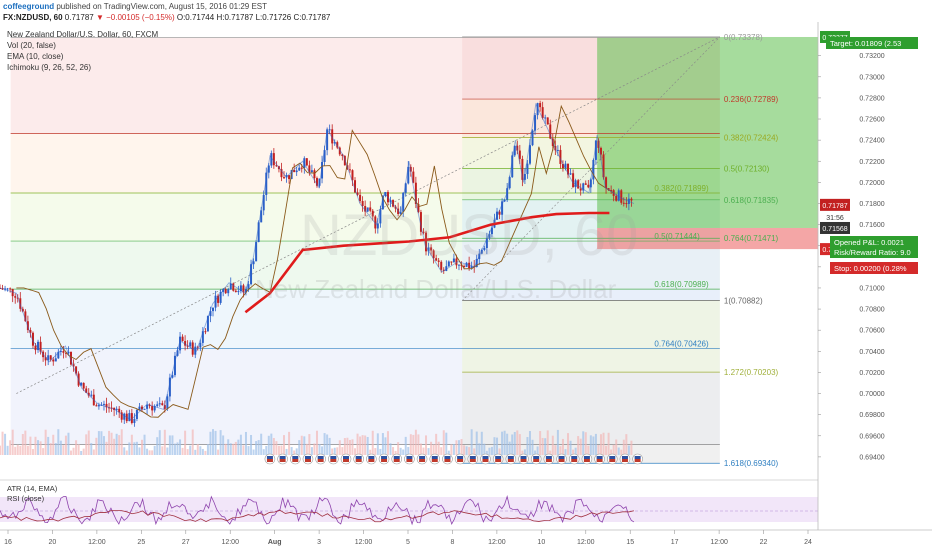  What do you see at coordinates (35, 56) in the screenshot?
I see `ema-indicator: EMA (10, close)` at bounding box center [35, 56].